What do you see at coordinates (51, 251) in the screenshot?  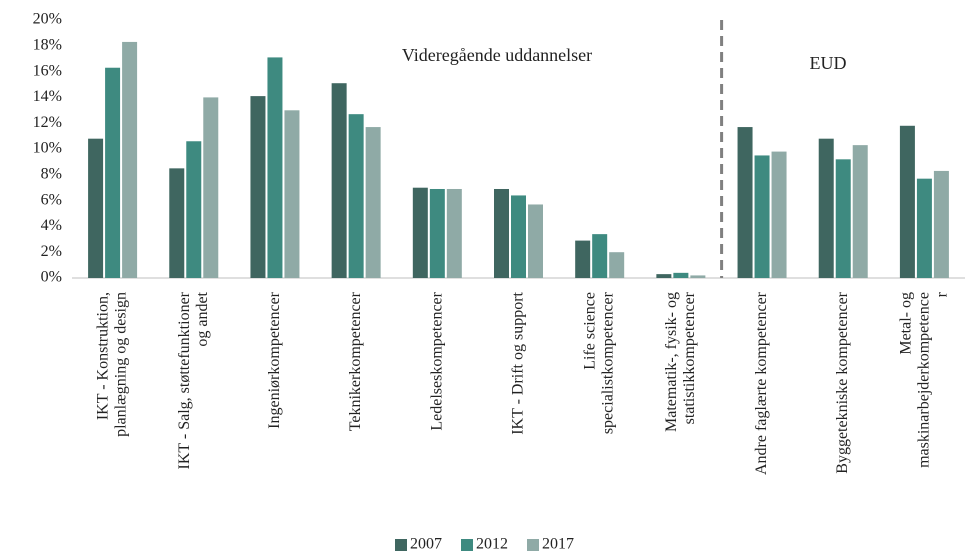 I see `y-tick-label: 2%` at bounding box center [51, 251].